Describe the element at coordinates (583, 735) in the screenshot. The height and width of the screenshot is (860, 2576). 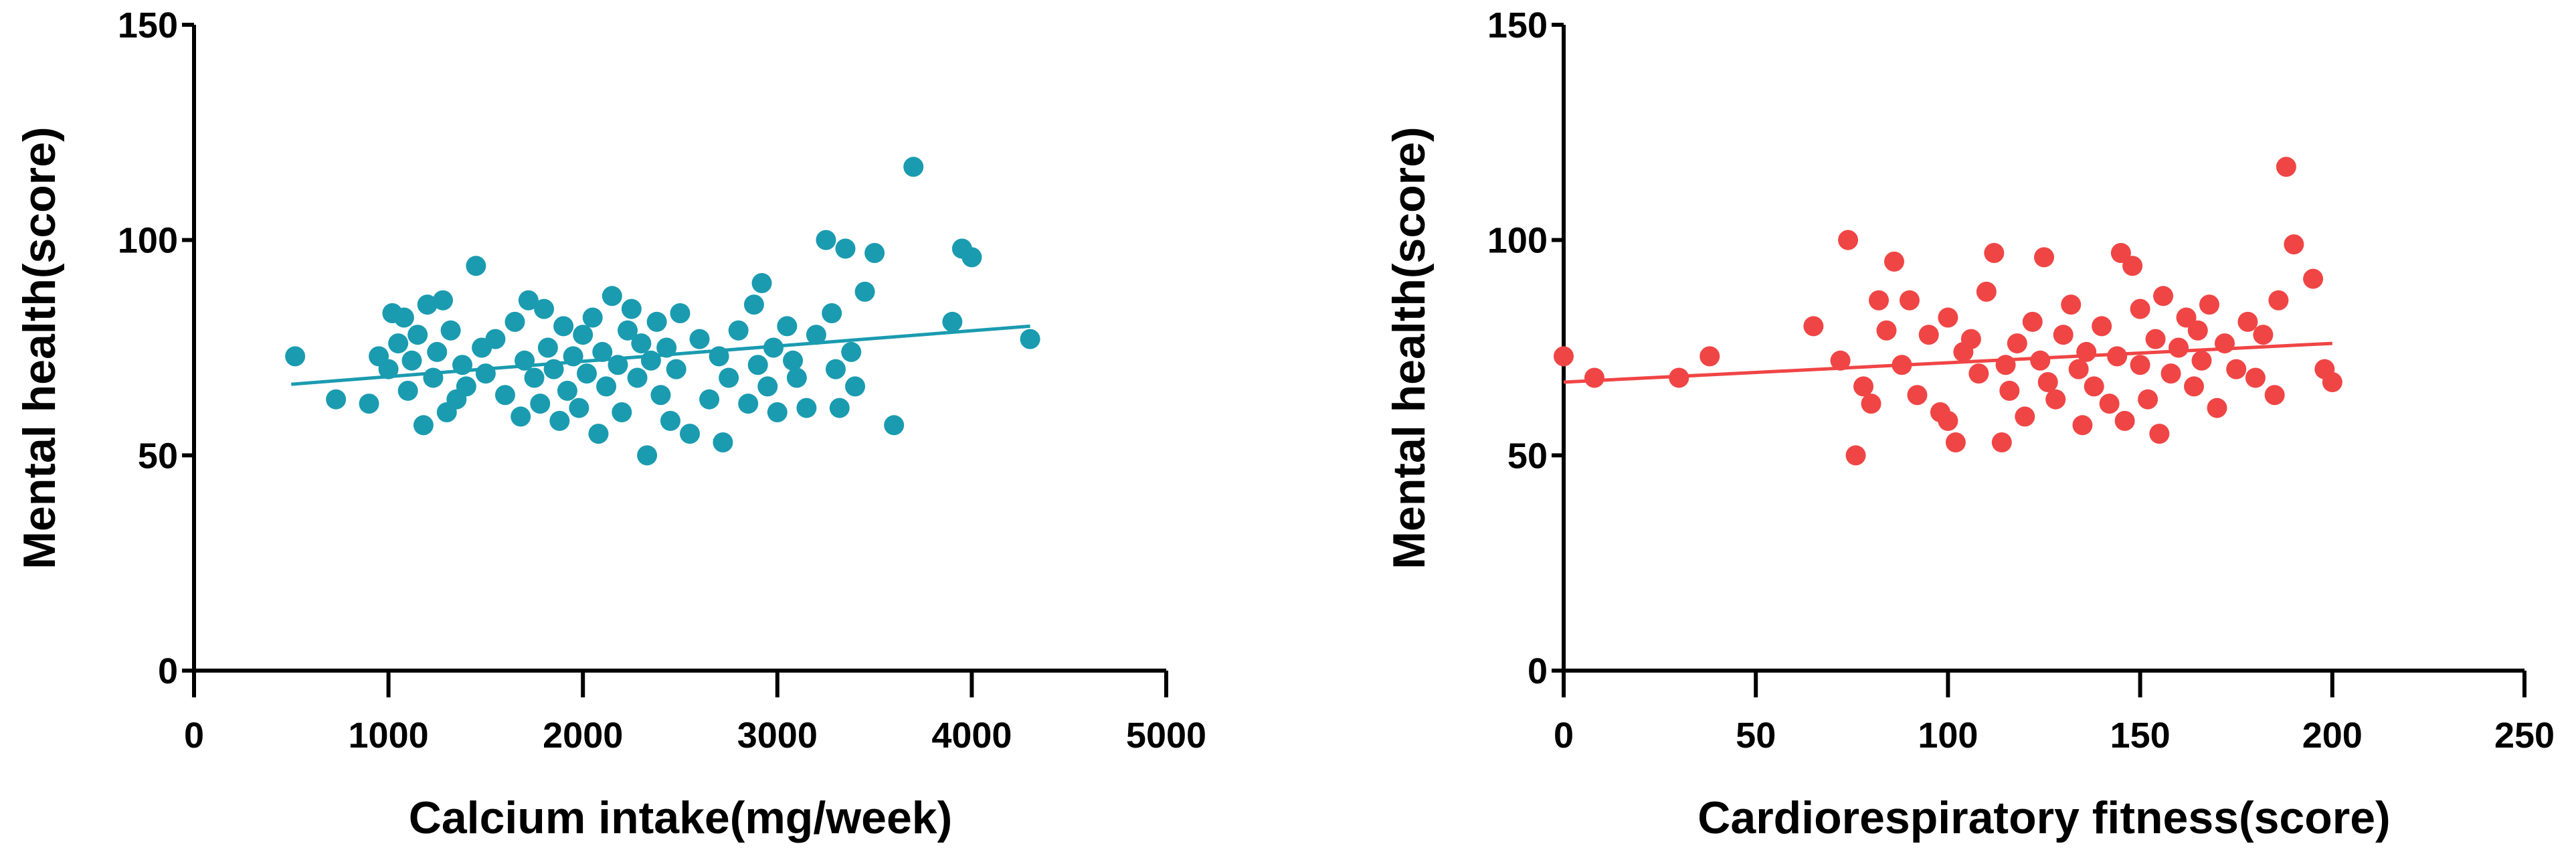
I see `x-tick-label: 2000` at that location.